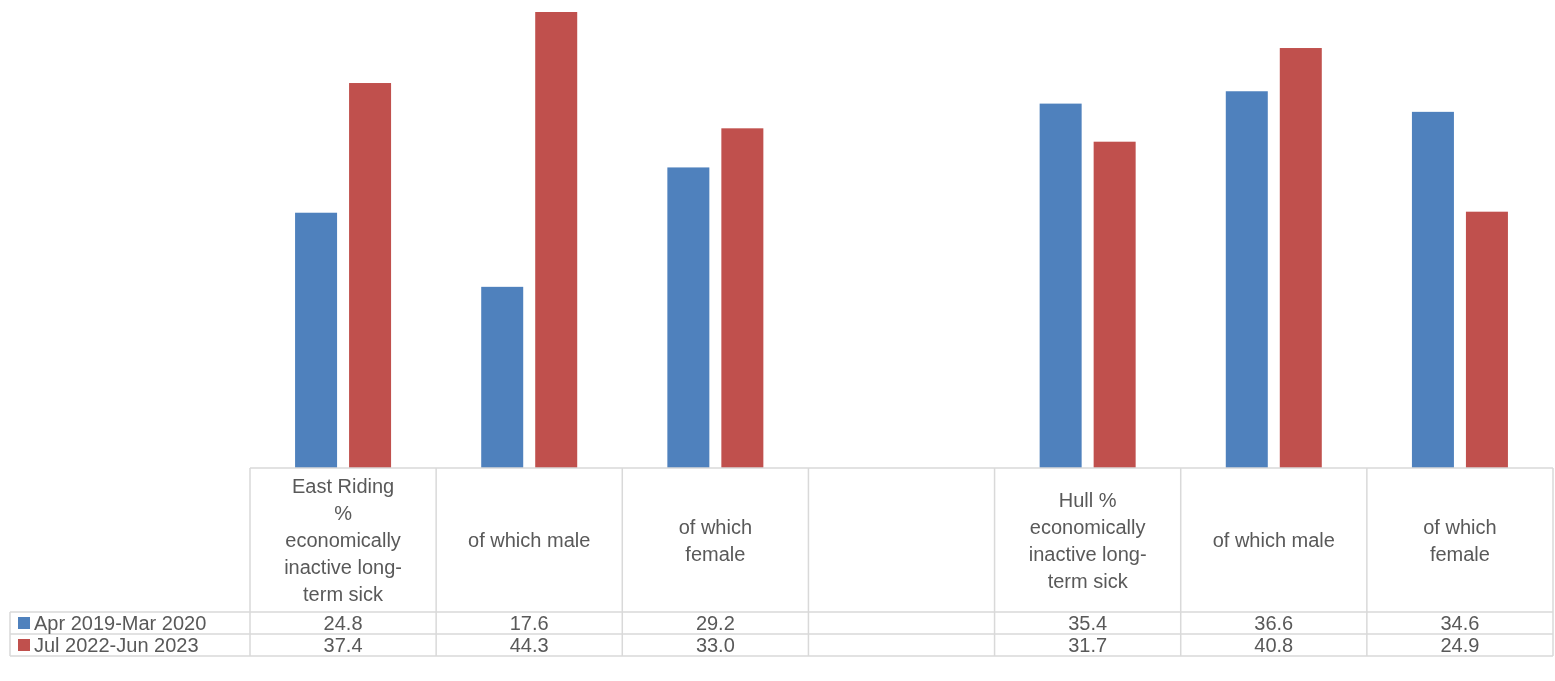  Describe the element at coordinates (1274, 623) in the screenshot. I see `data-label: 36.6` at that location.